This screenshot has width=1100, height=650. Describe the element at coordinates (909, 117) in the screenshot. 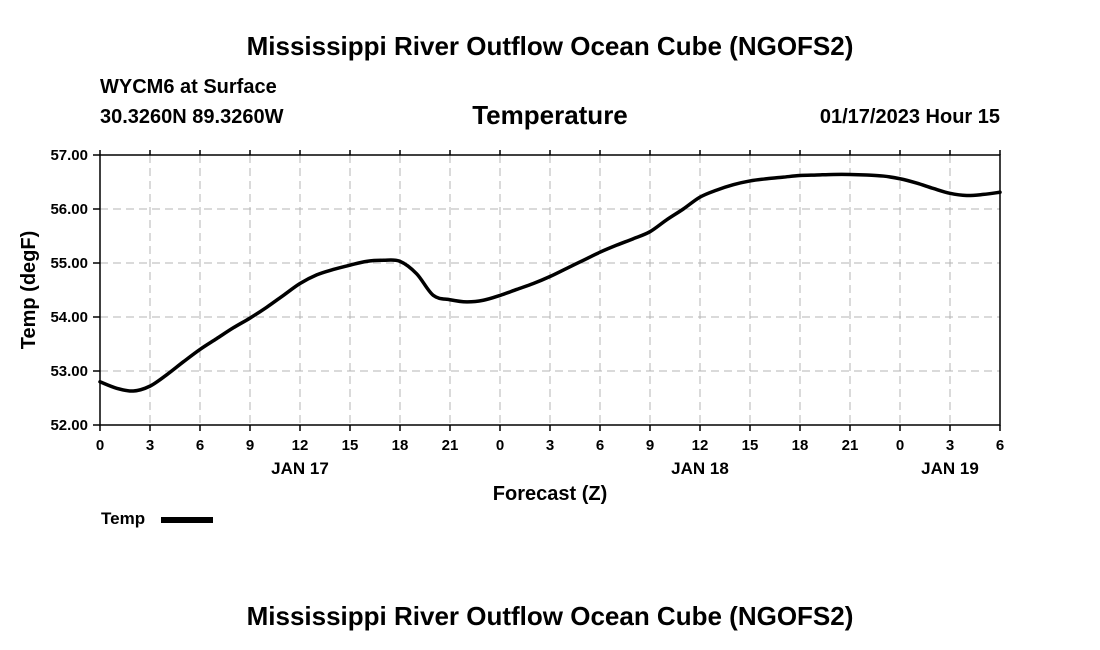

I see `forecast-timestamp: 01/17/2023 Hour 15` at that location.